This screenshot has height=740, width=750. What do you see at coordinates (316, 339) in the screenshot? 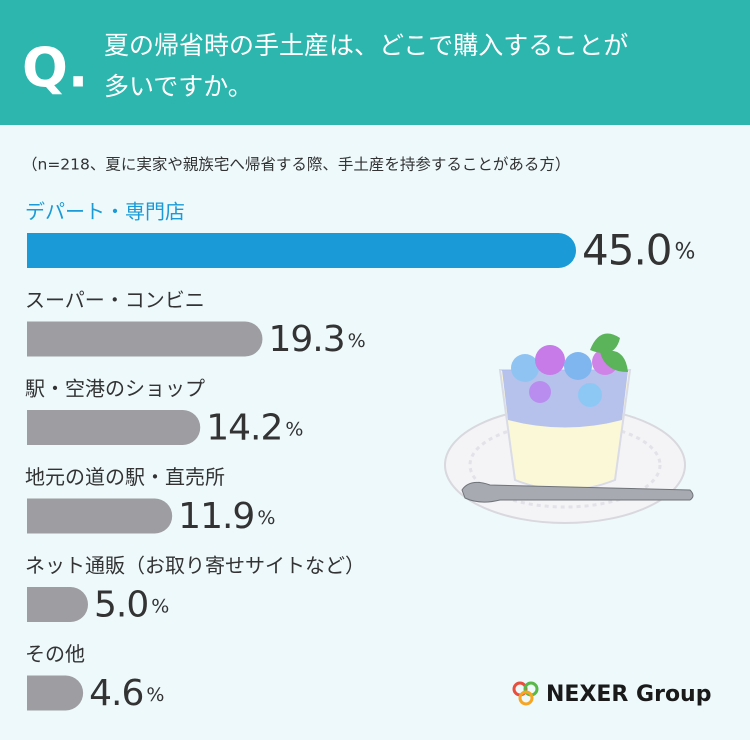
I see `value-label: 19.3%` at bounding box center [316, 339].